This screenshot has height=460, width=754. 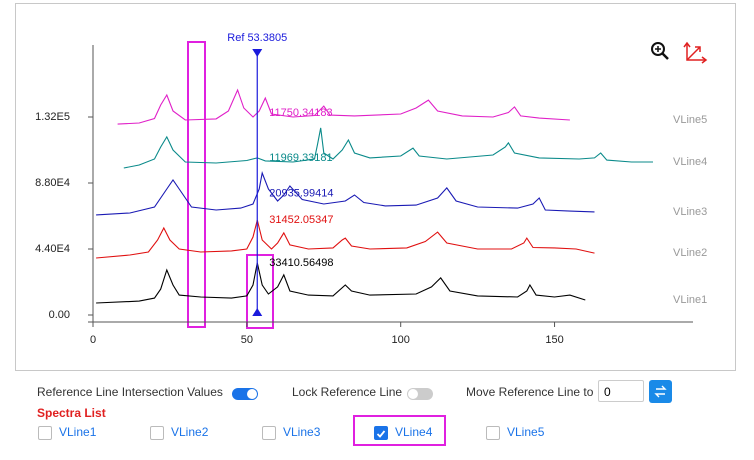 I want to click on x-tick-label: 100, so click(x=401, y=340).